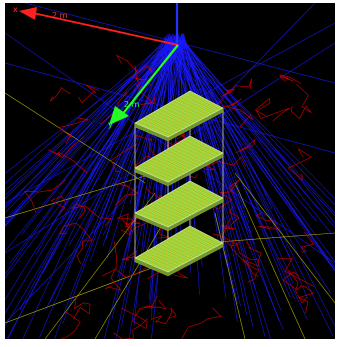 This screenshot has width=340, height=347. Describe the element at coordinates (28, 13) in the screenshot. I see `x-axis-arrowhead` at that location.